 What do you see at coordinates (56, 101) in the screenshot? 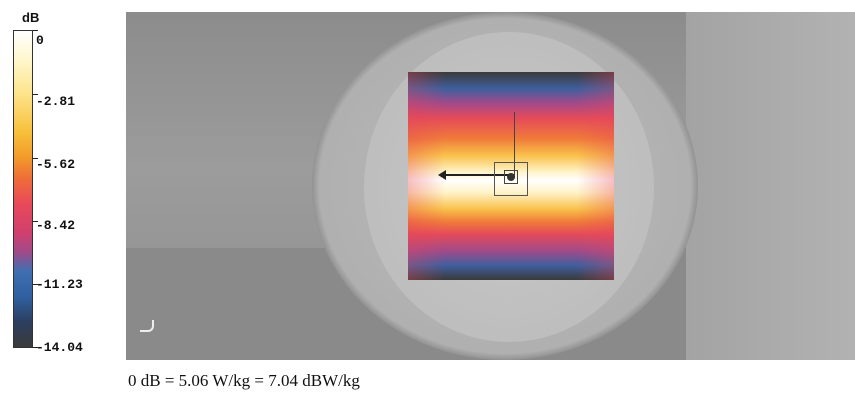
I see `legend-label-1: -2.81` at bounding box center [56, 101].